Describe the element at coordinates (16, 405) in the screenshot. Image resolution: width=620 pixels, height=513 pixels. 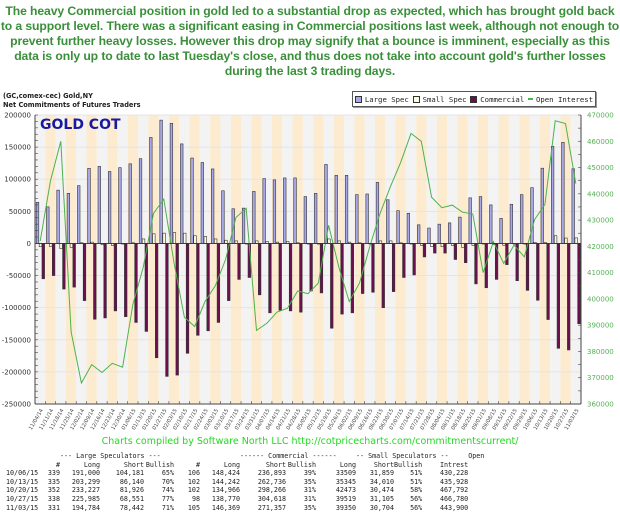
I see `left-tick-label: -250000` at that location.